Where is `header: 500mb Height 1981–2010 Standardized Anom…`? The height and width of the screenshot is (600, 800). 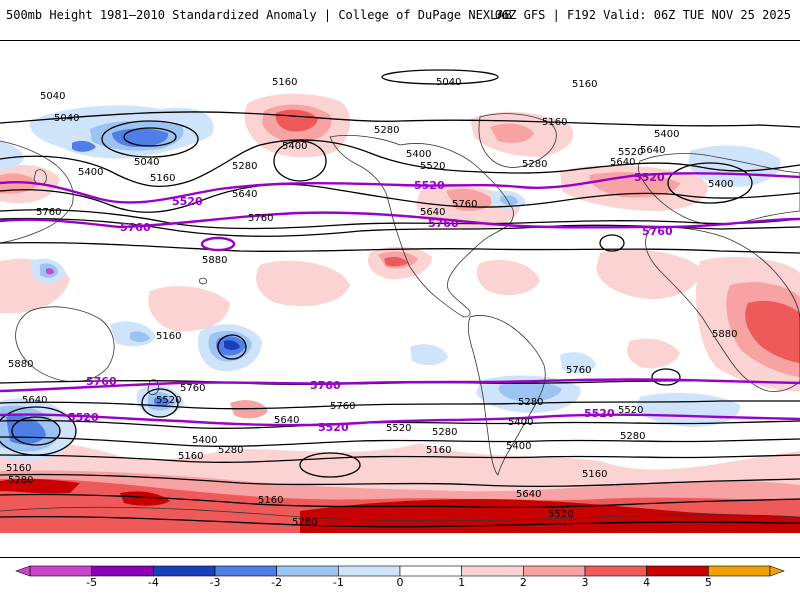 header: 500mb Height 1981–2010 Standardized Anom… is located at coordinates (400, 20).